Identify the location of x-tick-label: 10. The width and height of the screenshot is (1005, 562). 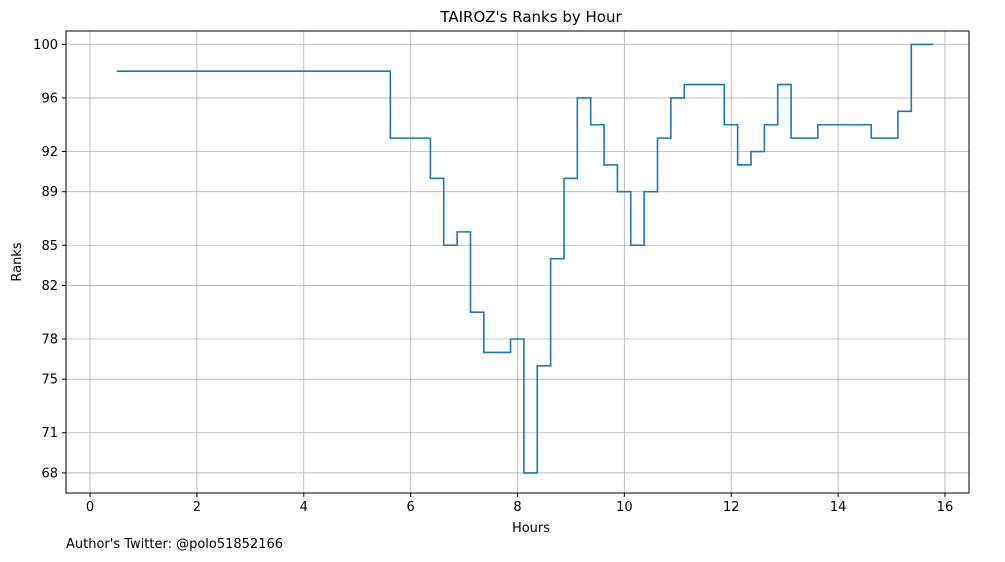
(624, 507).